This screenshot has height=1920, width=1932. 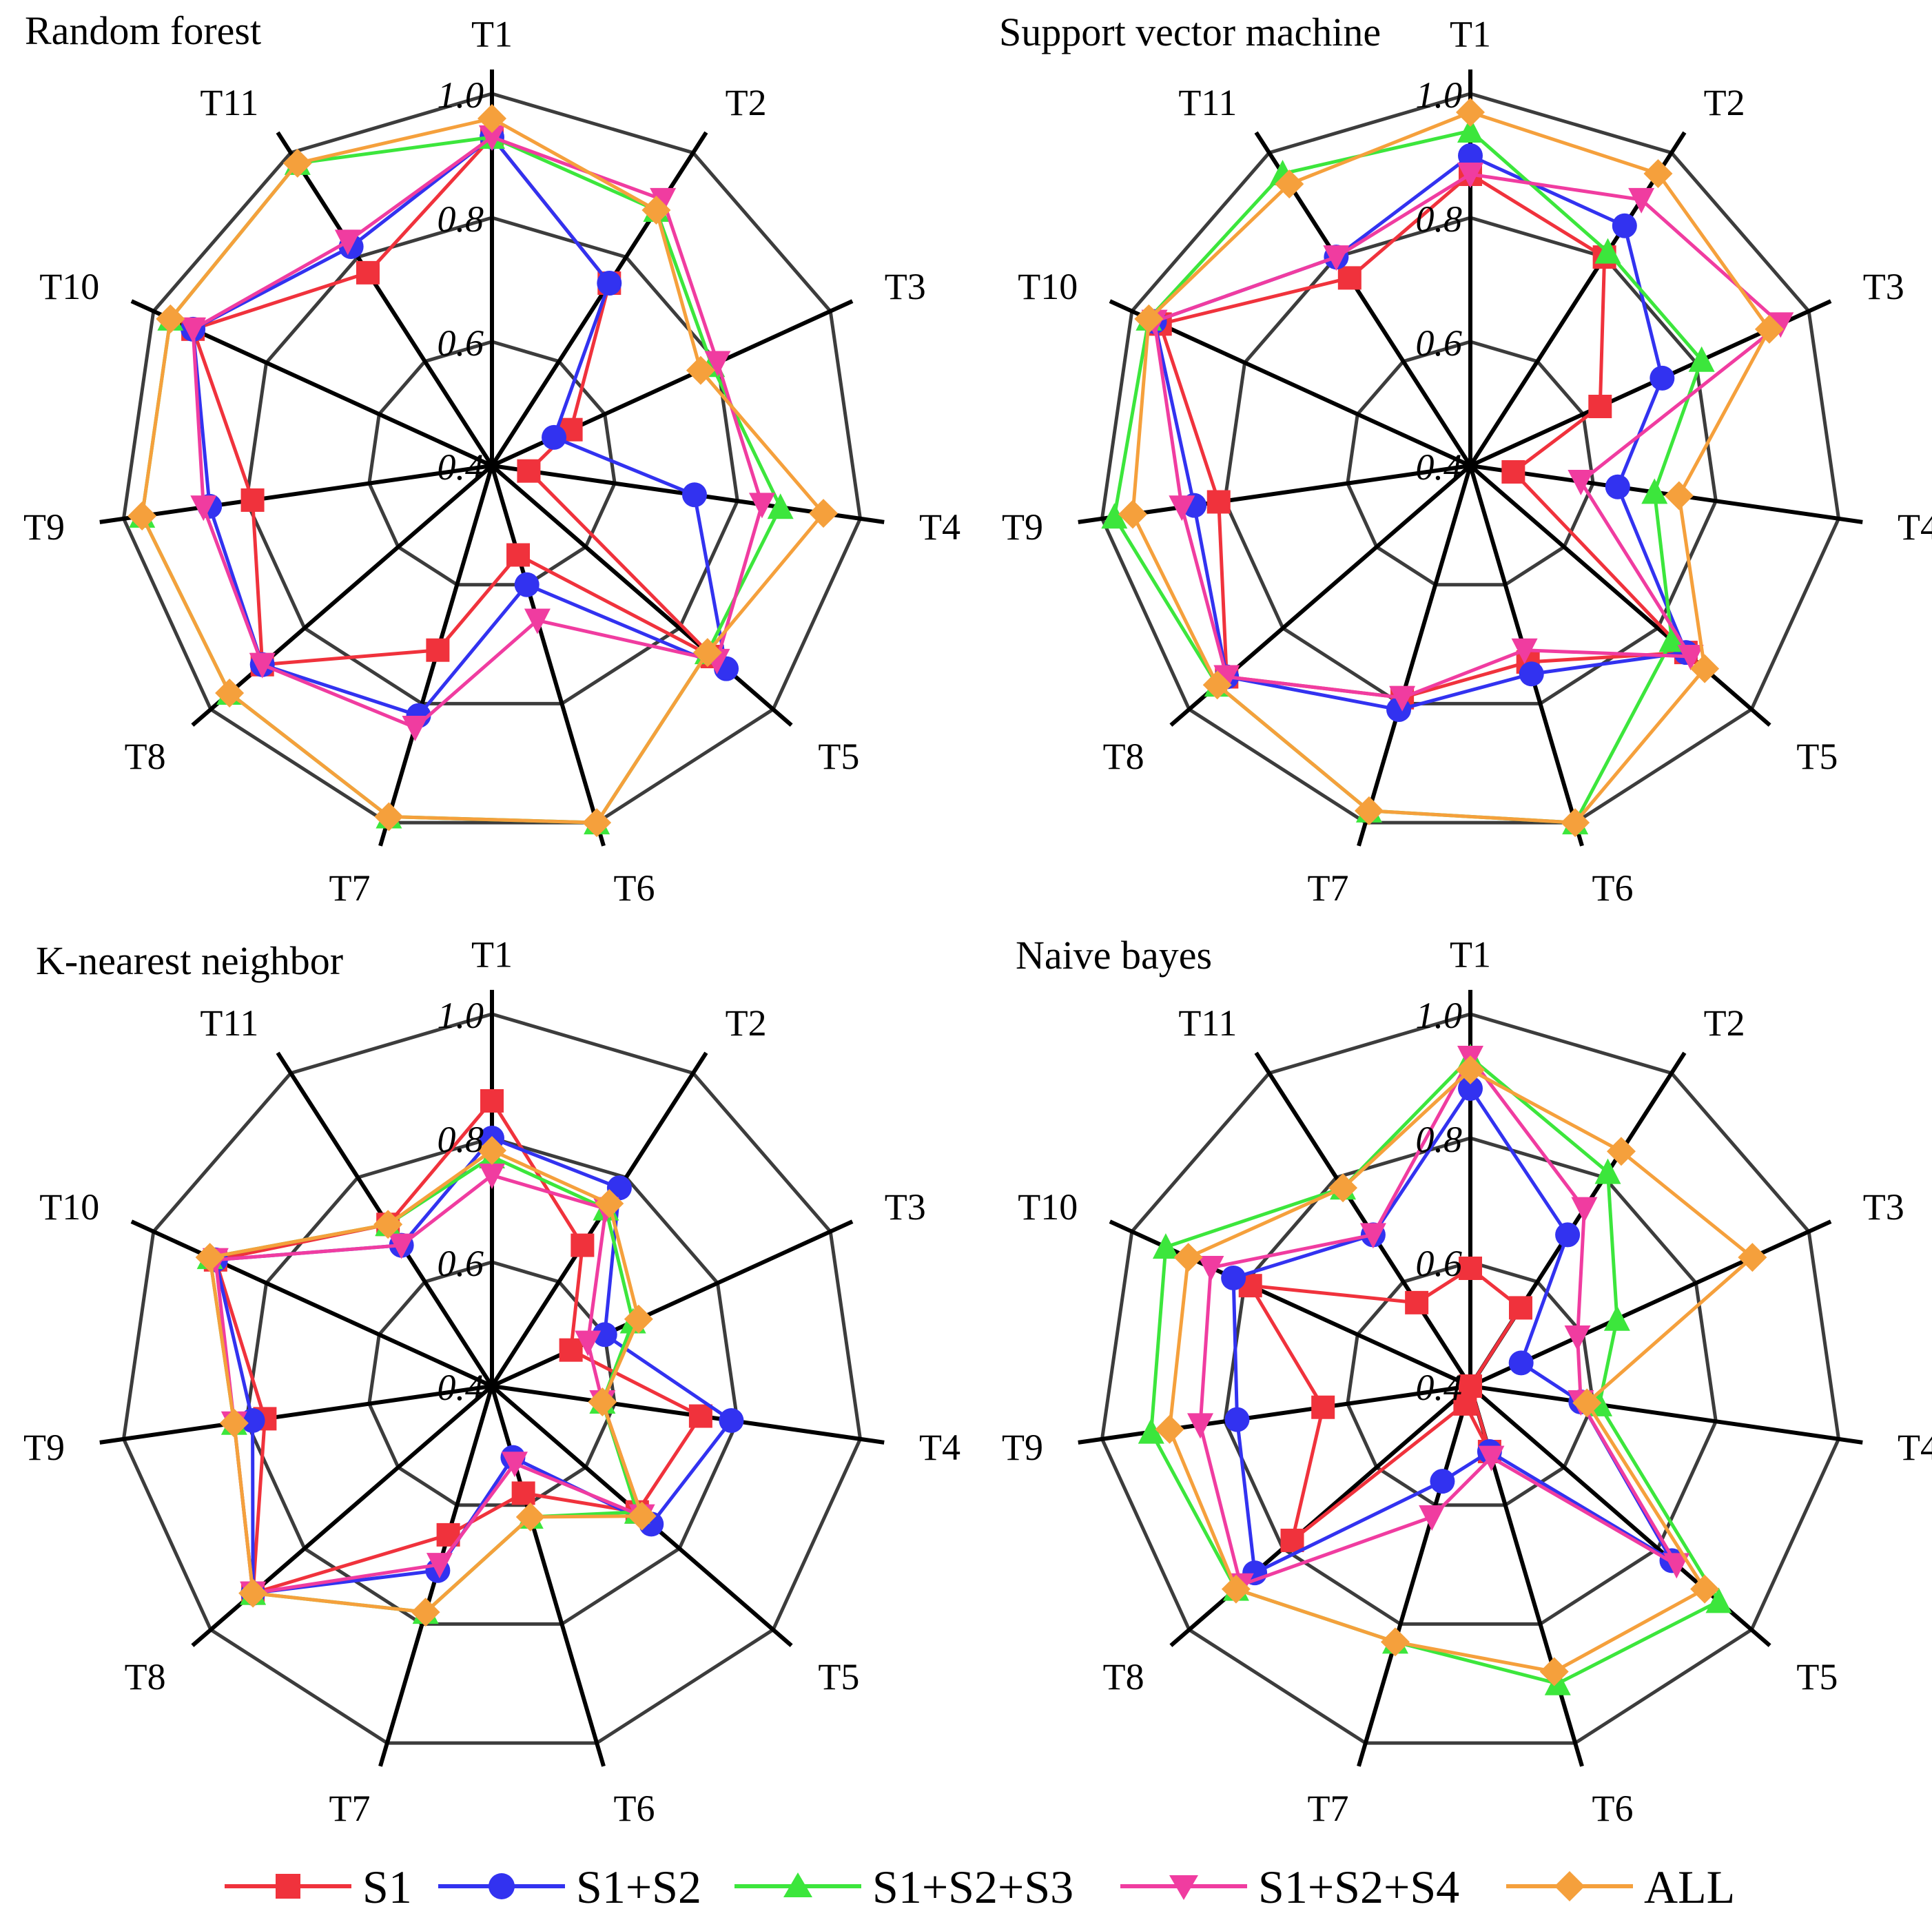 What do you see at coordinates (638, 1887) in the screenshot?
I see `legend-label: S1+S2` at bounding box center [638, 1887].